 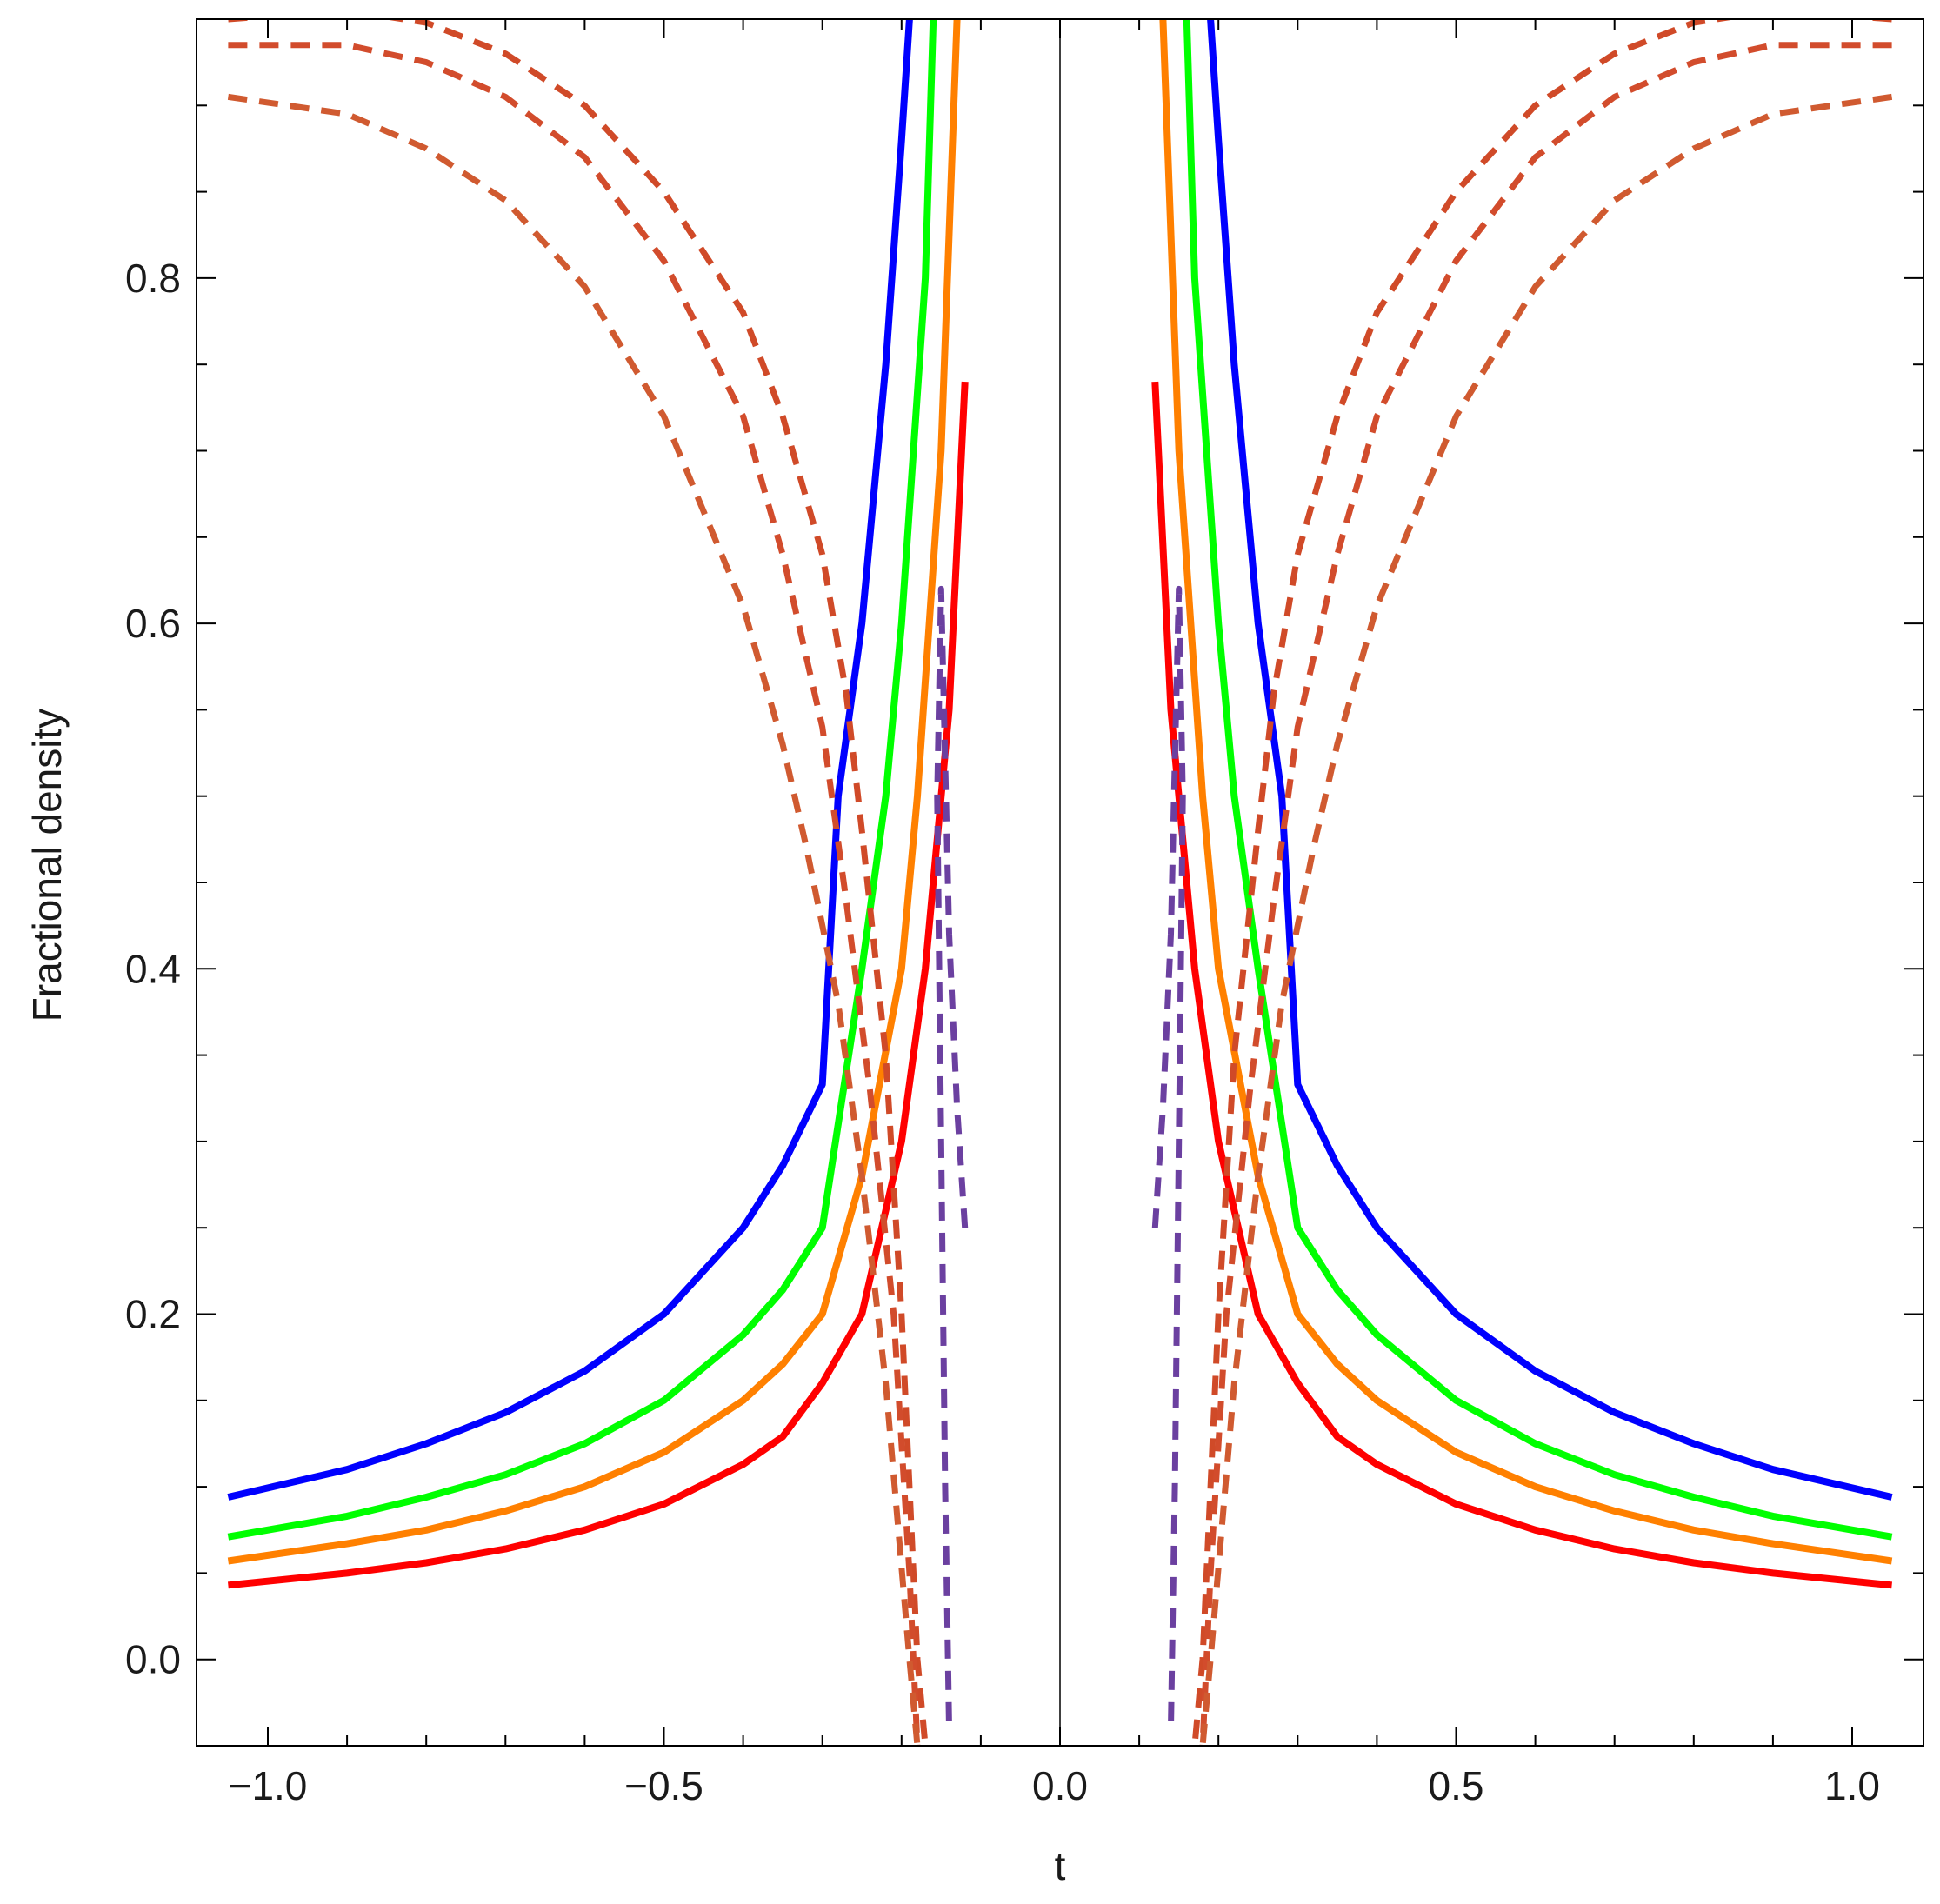 What do you see at coordinates (153, 1659) in the screenshot?
I see `y-tick-label: 0.0` at bounding box center [153, 1659].